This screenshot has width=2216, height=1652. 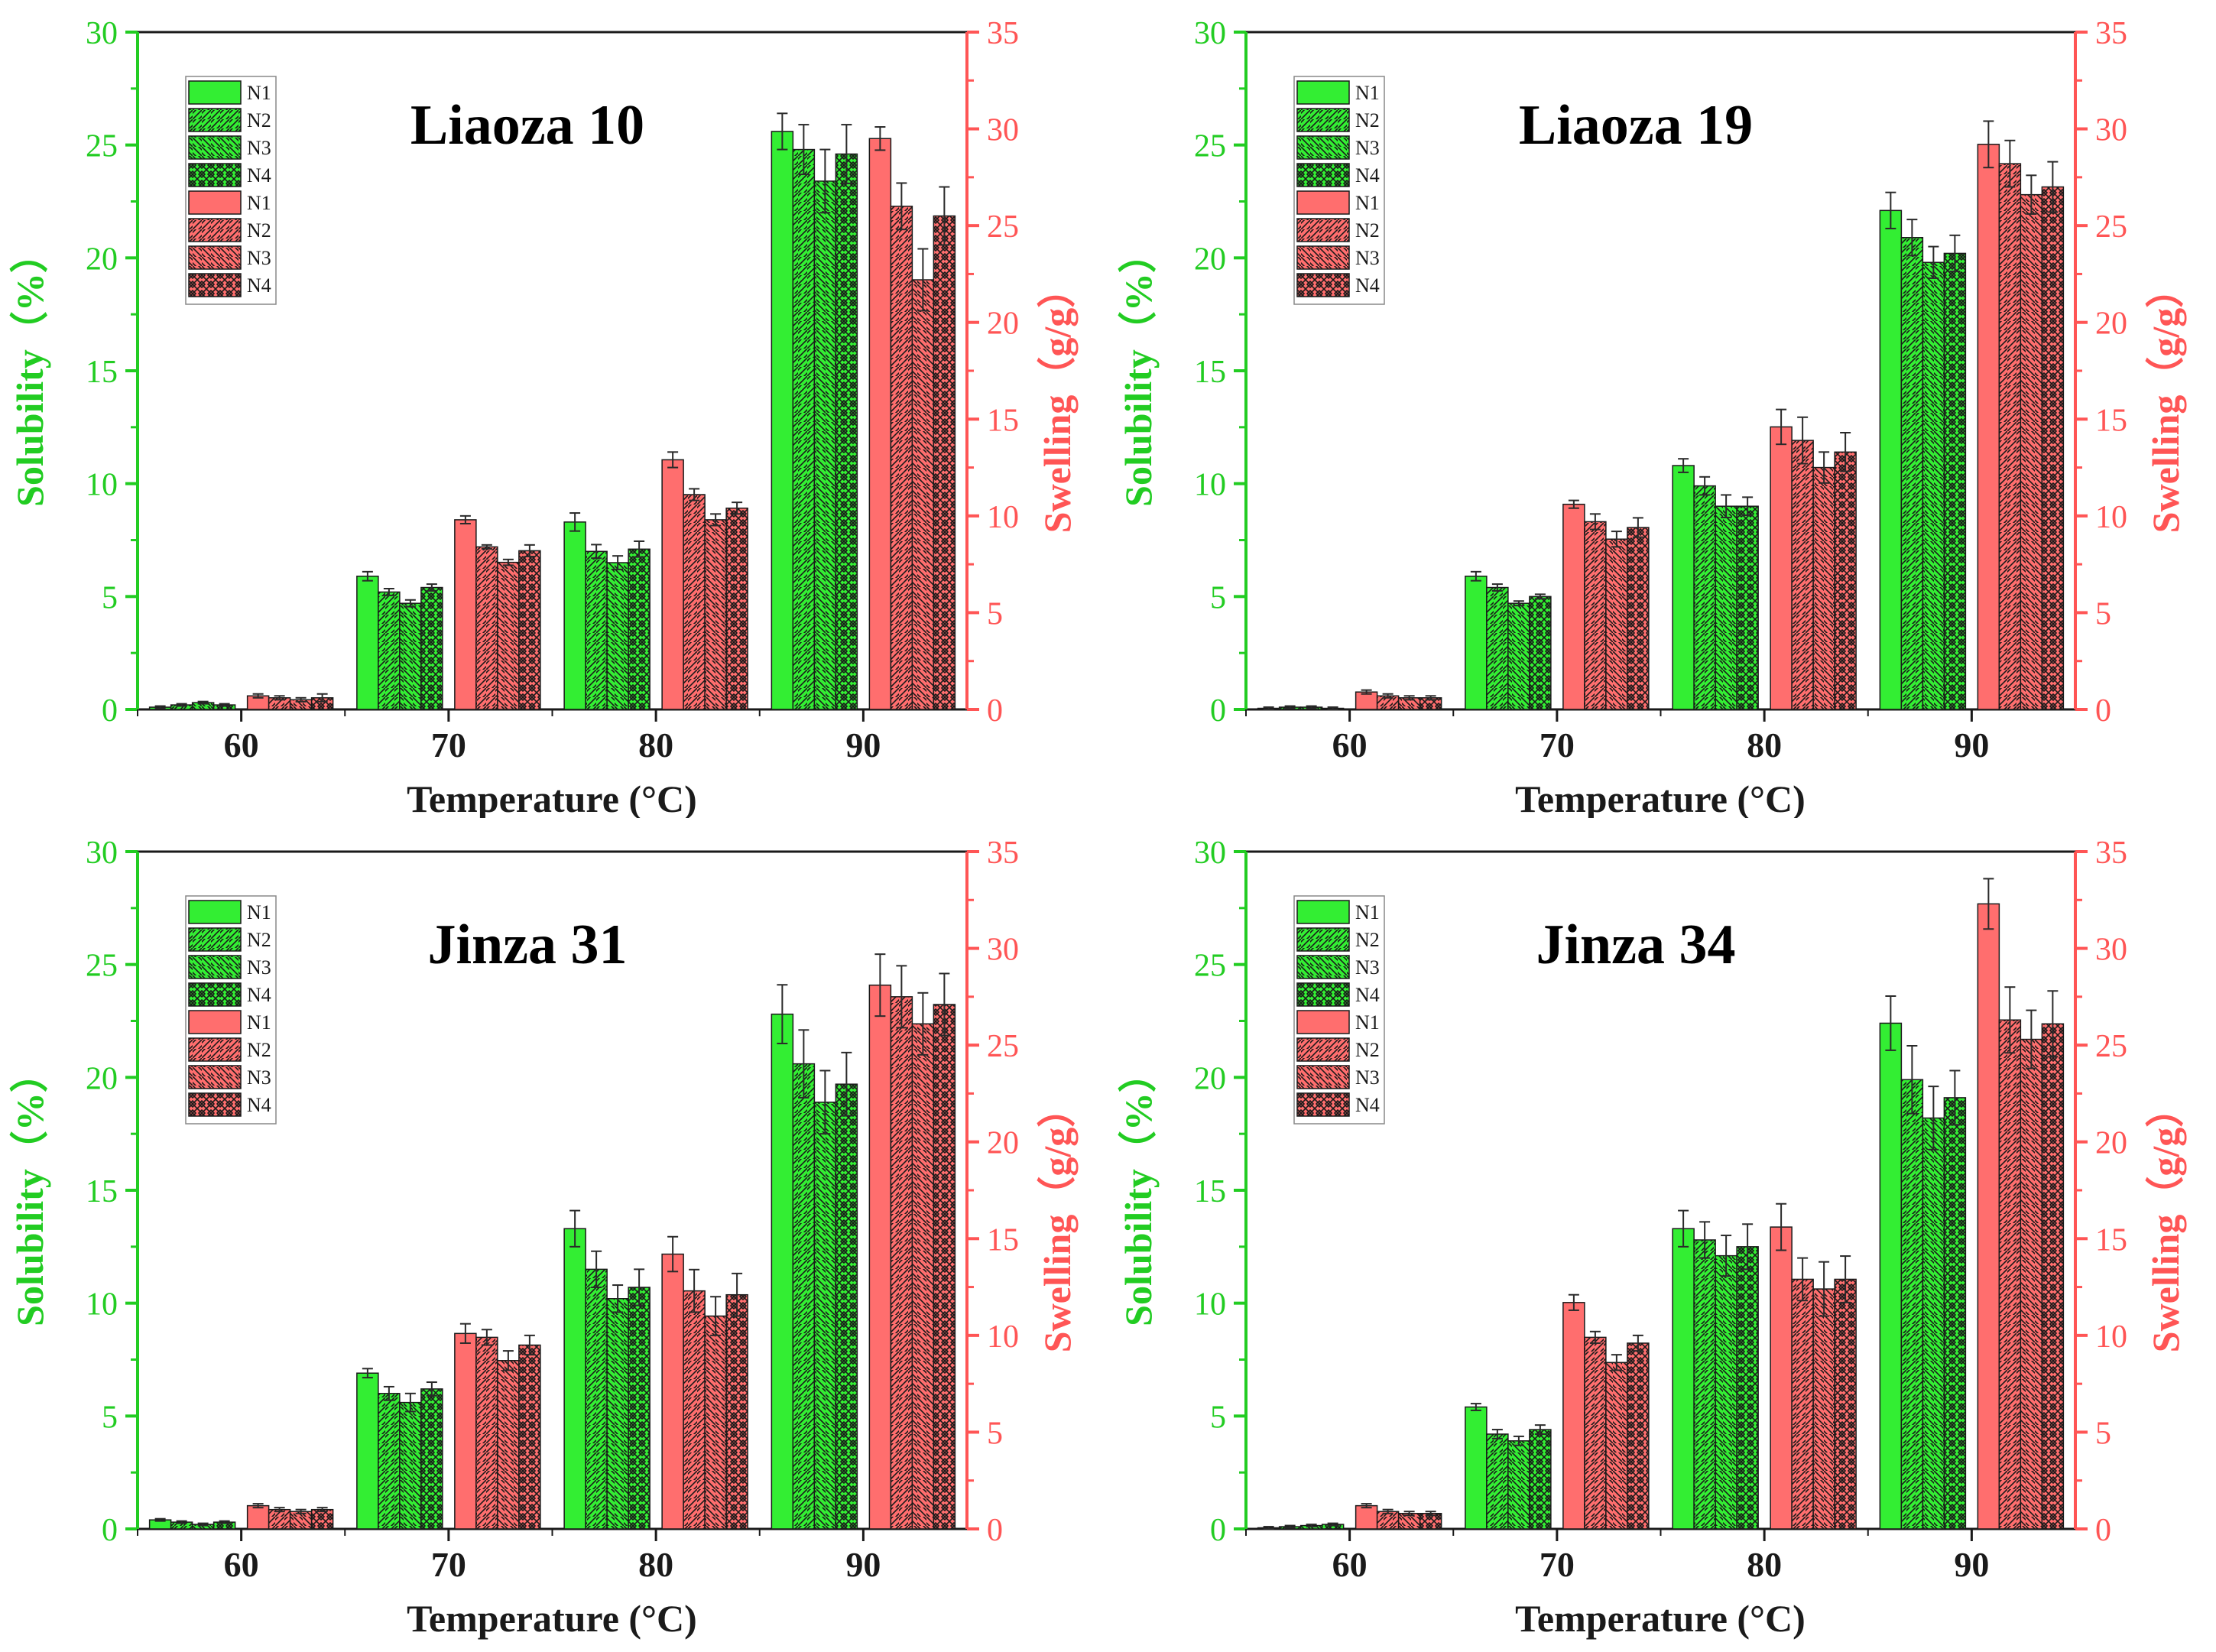 What do you see at coordinates (1635, 945) in the screenshot?
I see `chart-title: Jinza 34` at bounding box center [1635, 945].